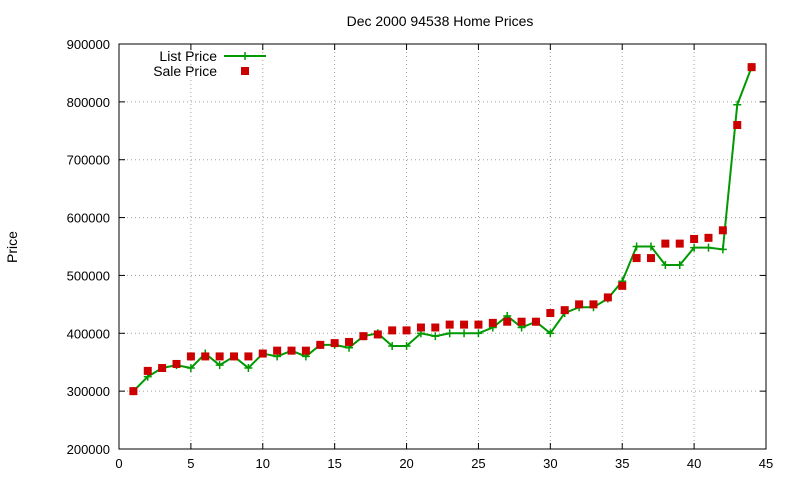  Describe the element at coordinates (88, 44) in the screenshot. I see `y-tick-label: 900000` at that location.